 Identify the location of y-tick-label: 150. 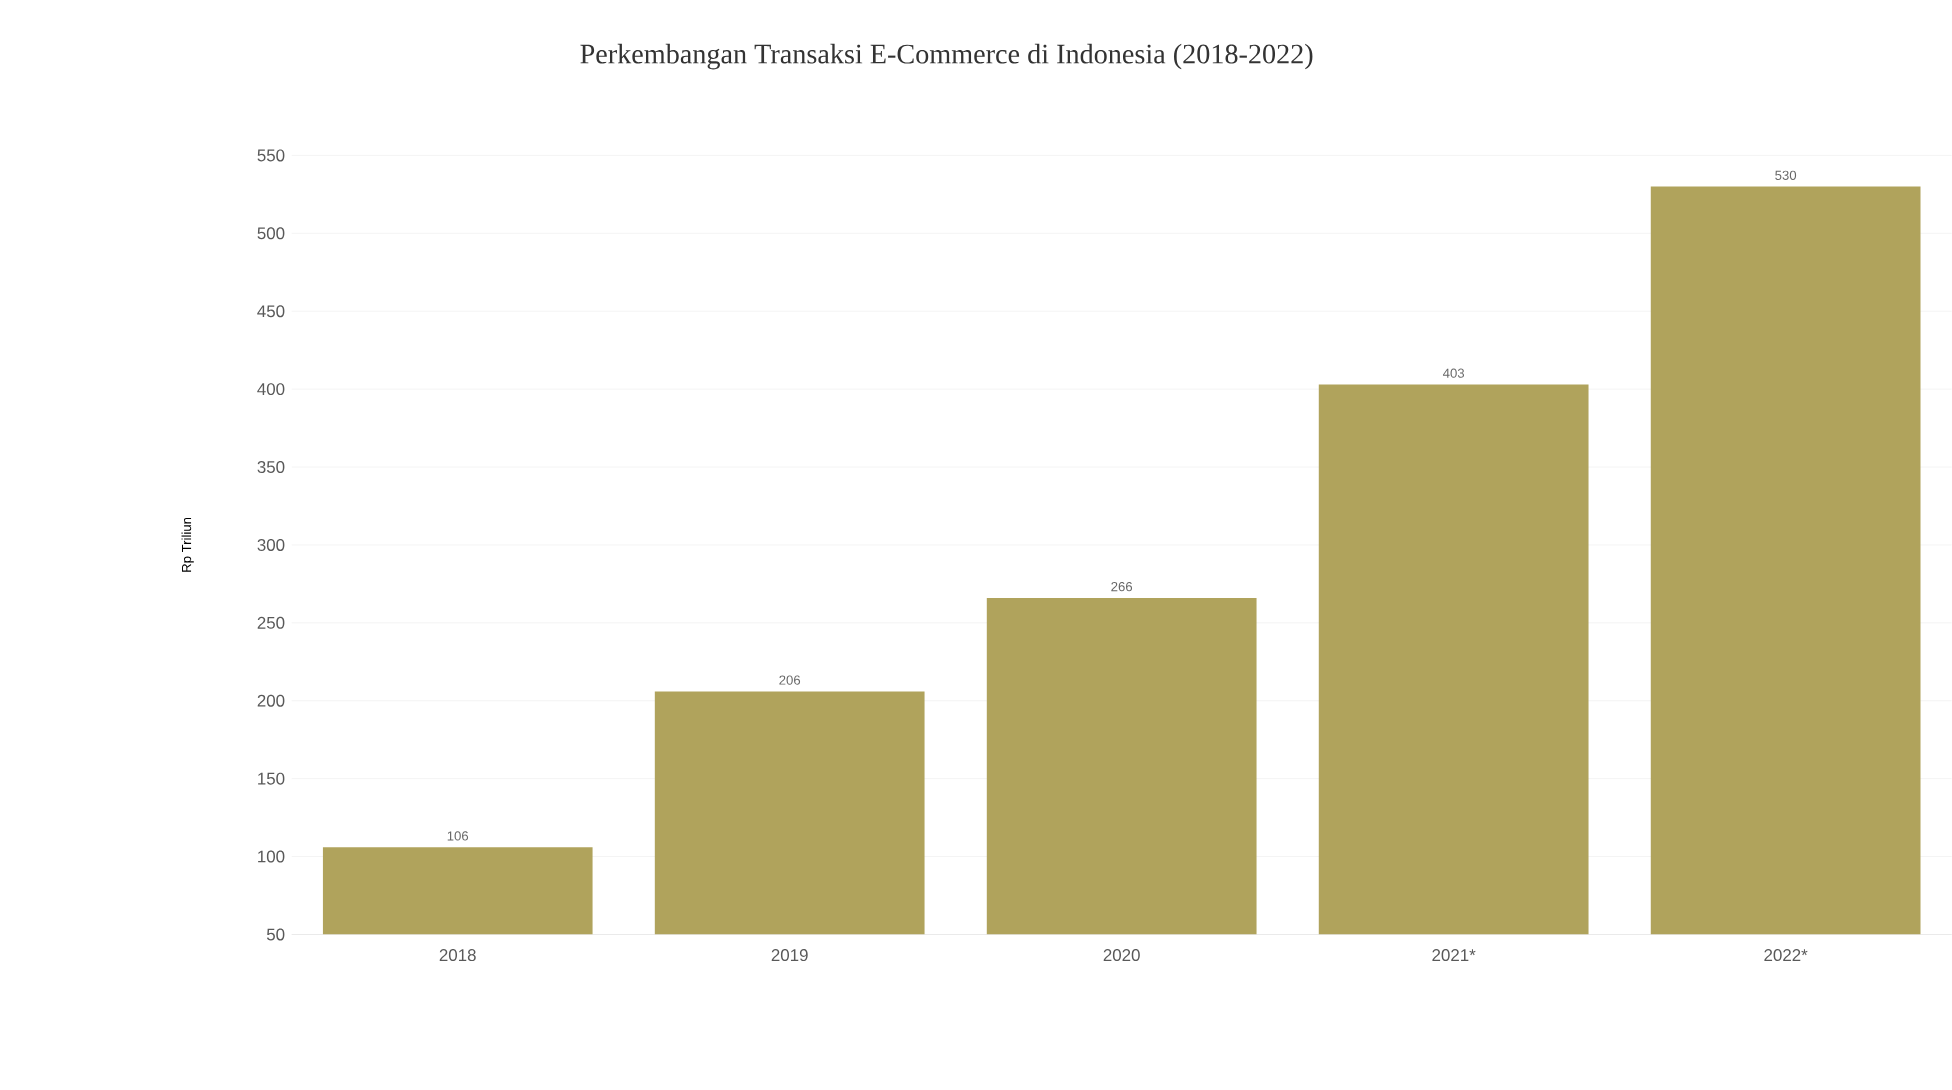
(271, 778).